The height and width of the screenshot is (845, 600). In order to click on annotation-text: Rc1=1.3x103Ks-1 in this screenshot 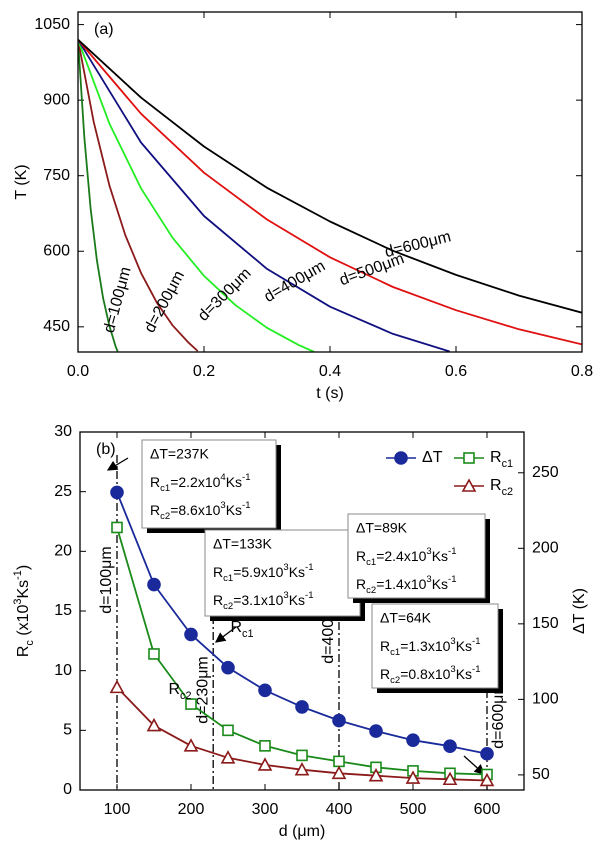, I will do `click(430, 647)`.